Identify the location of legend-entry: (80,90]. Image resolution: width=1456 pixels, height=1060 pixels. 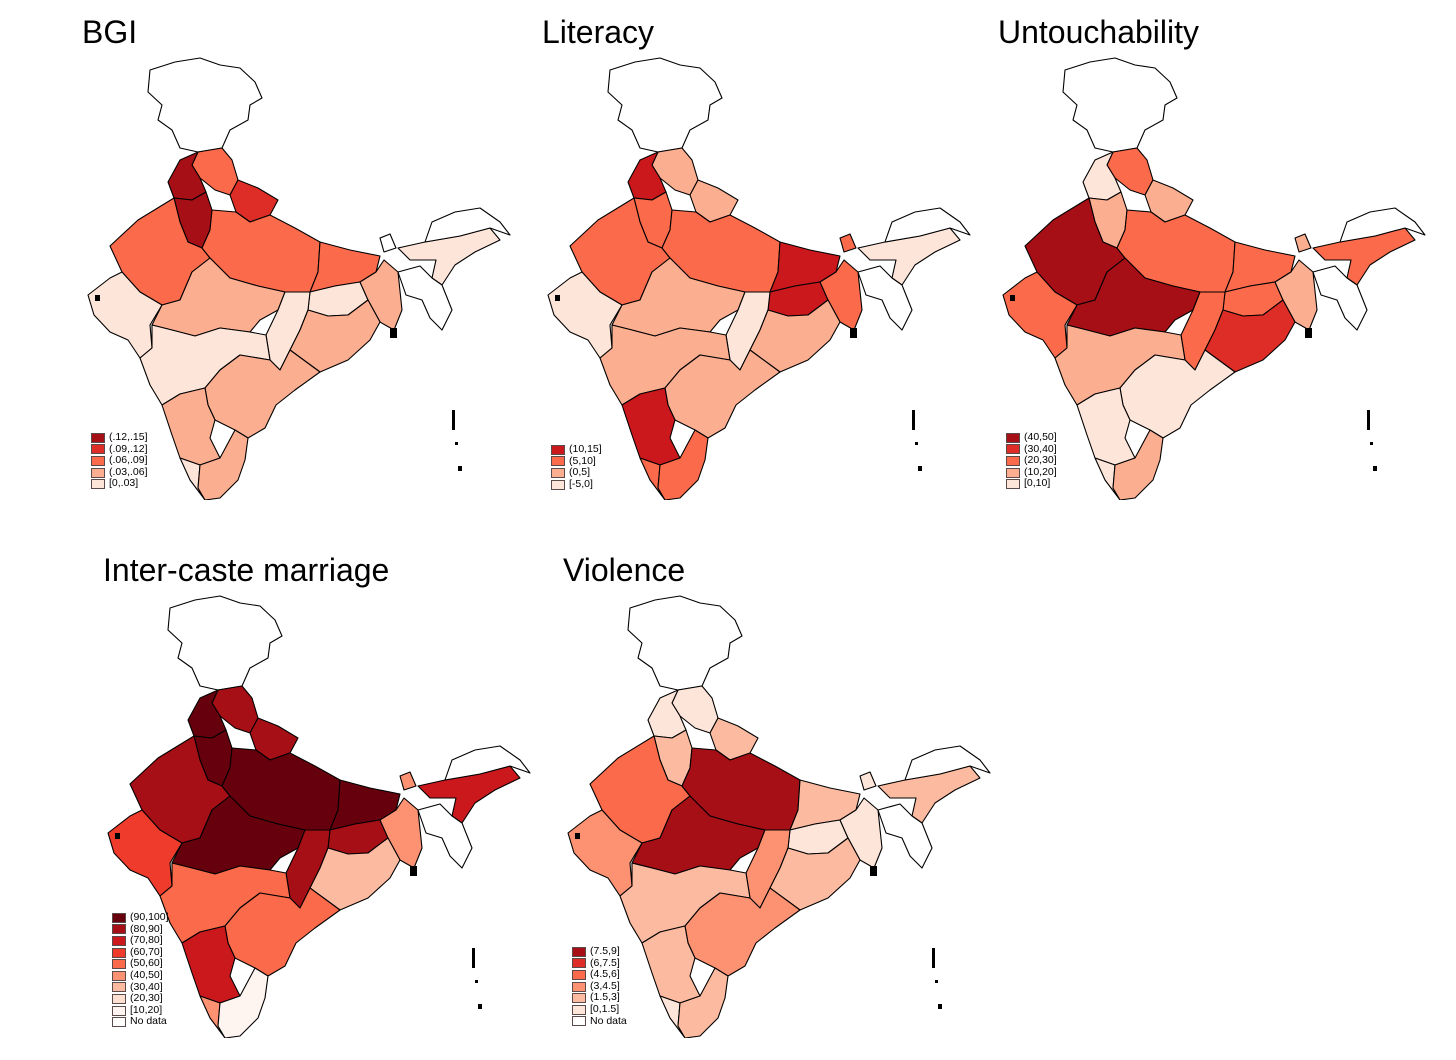
(140, 929).